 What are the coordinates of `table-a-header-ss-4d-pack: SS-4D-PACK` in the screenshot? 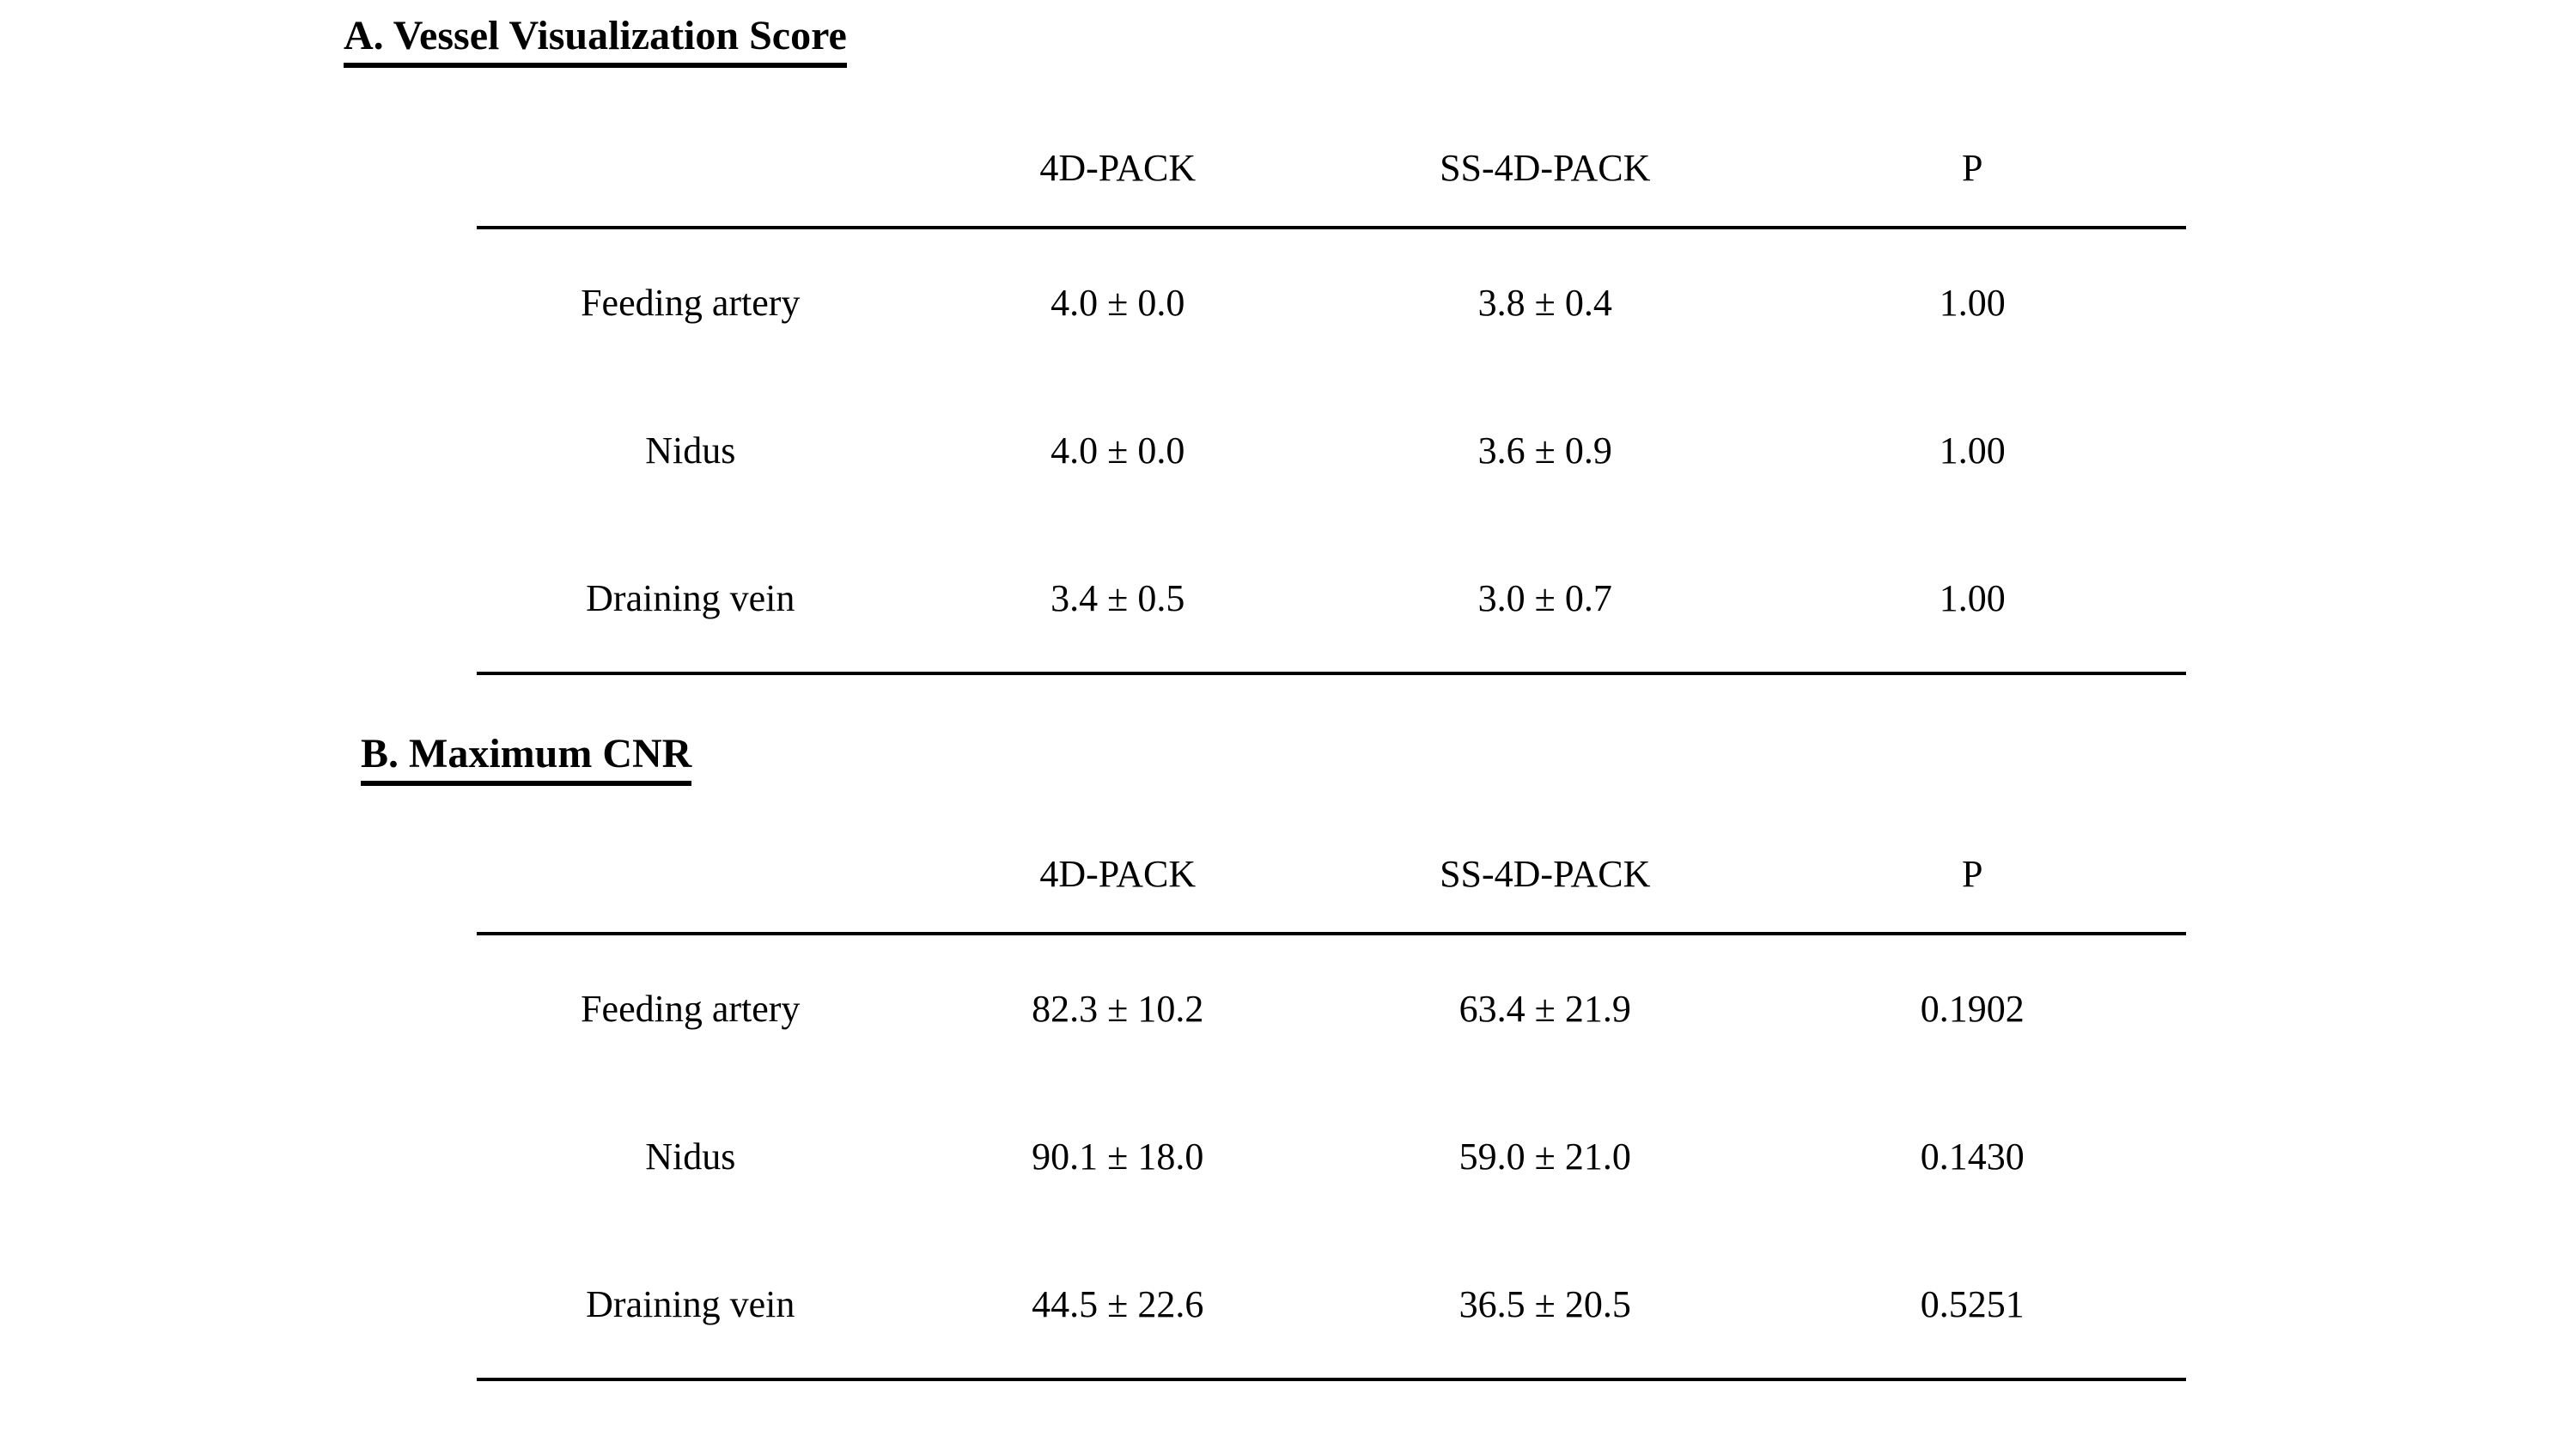 It's located at (1545, 169).